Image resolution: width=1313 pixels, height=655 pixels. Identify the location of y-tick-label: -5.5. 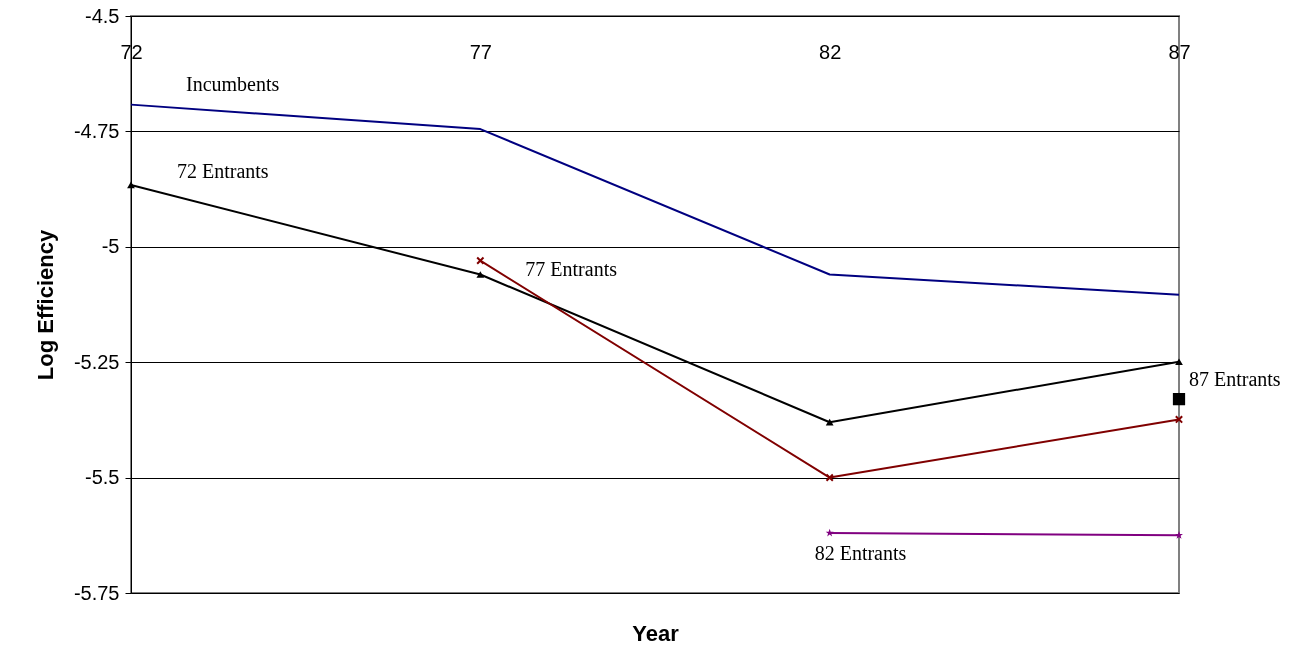
(102, 477).